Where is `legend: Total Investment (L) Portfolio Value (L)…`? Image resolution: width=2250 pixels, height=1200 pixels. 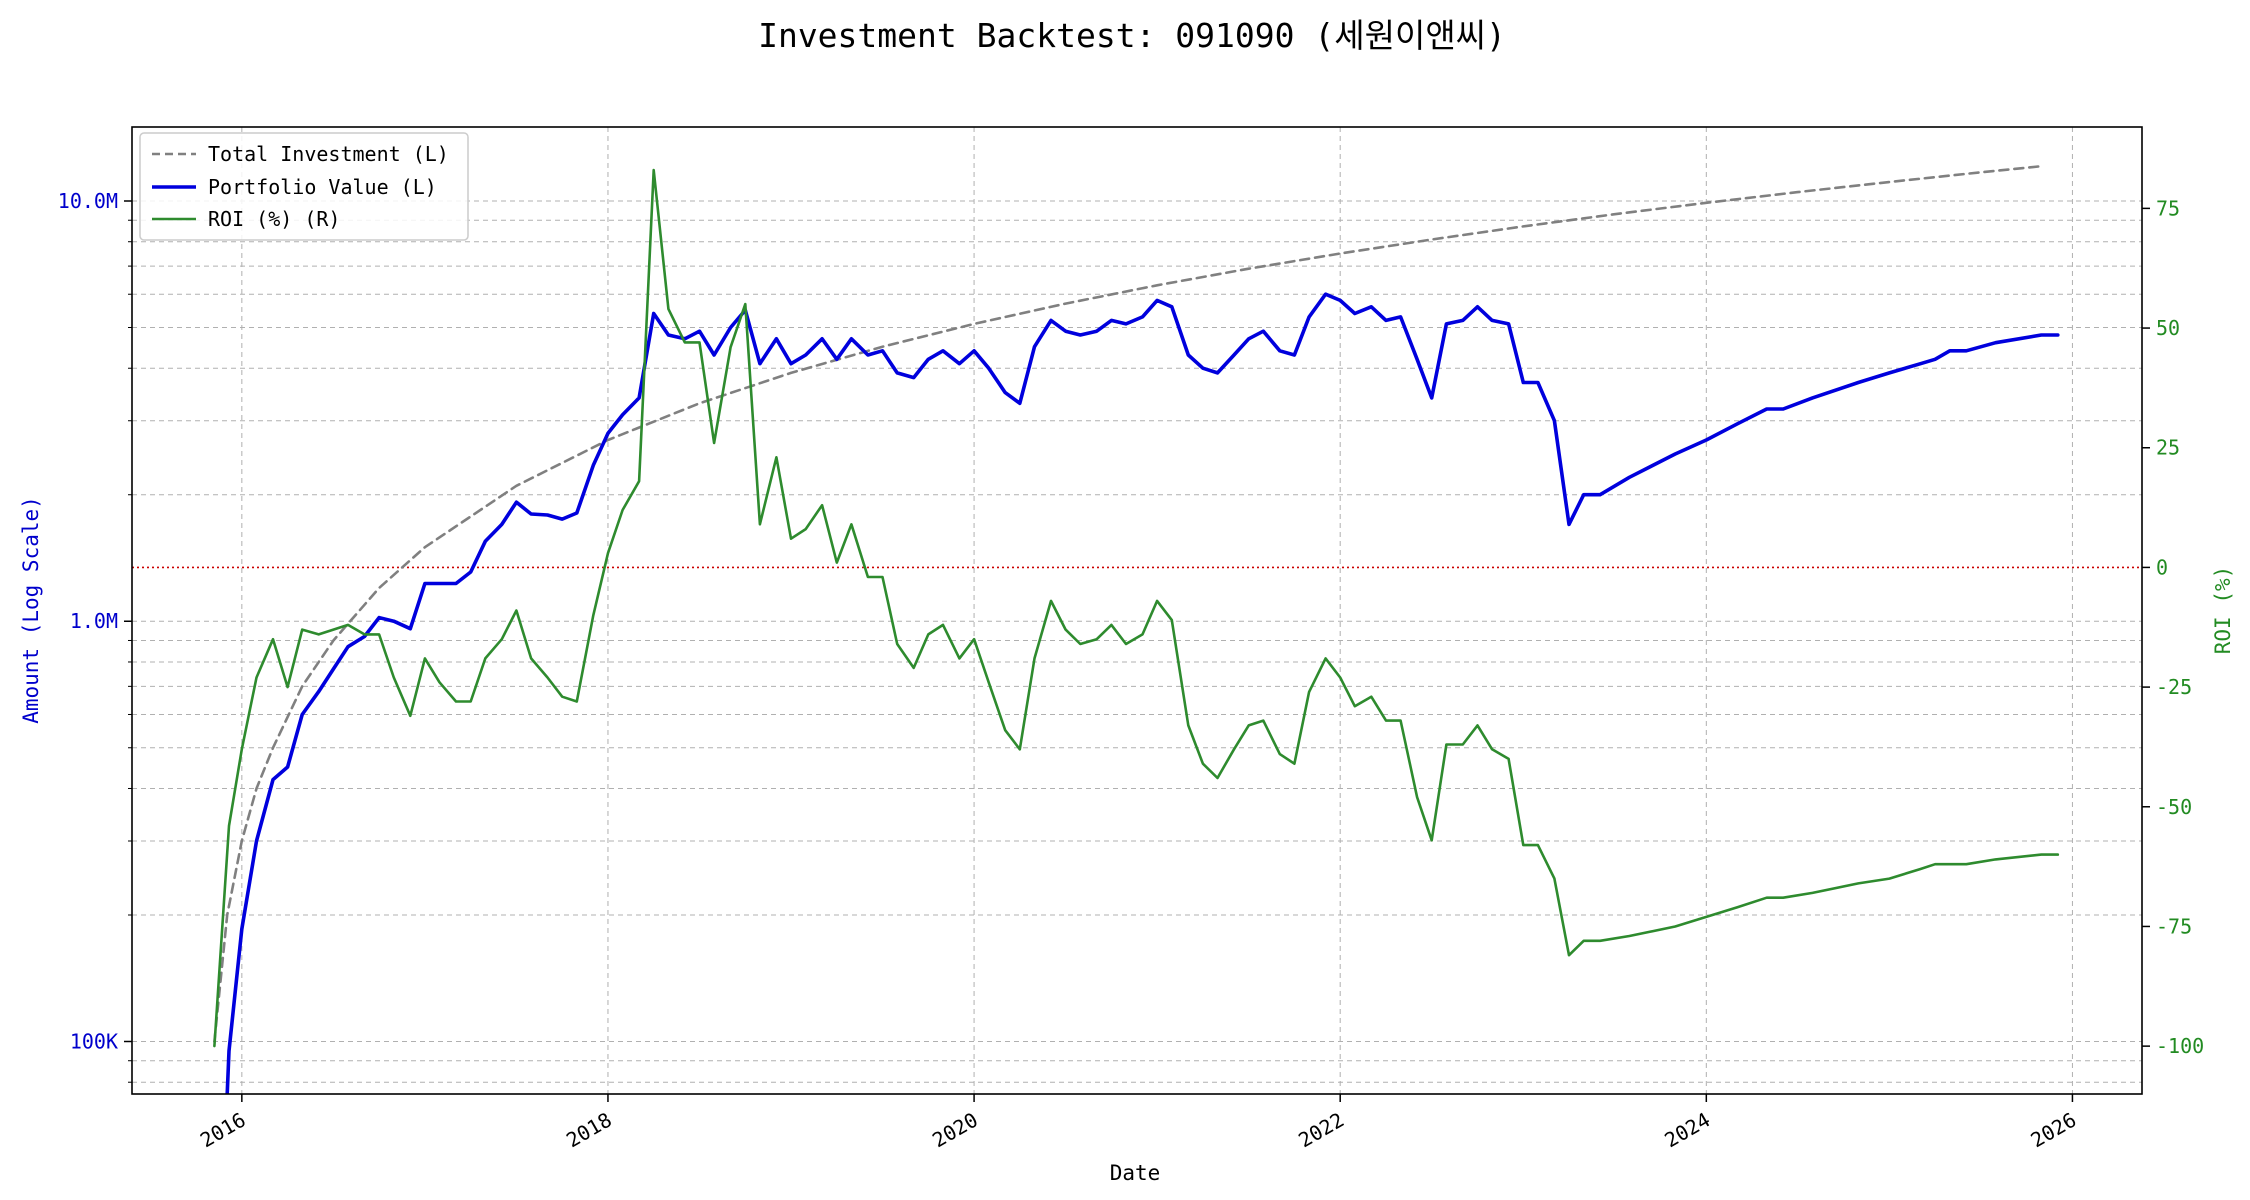
legend: Total Investment (L) Portfolio Value (L)… is located at coordinates (304, 186).